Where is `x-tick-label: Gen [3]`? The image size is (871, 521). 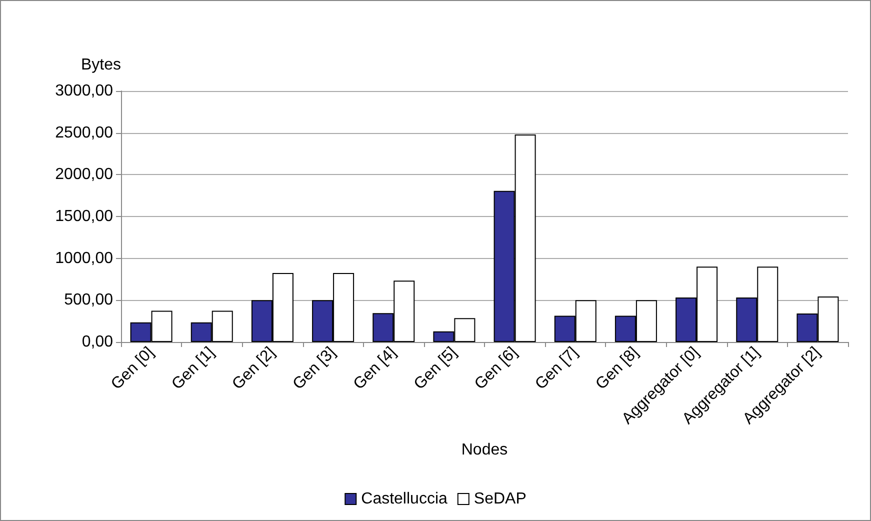 x-tick-label: Gen [3] is located at coordinates (315, 369).